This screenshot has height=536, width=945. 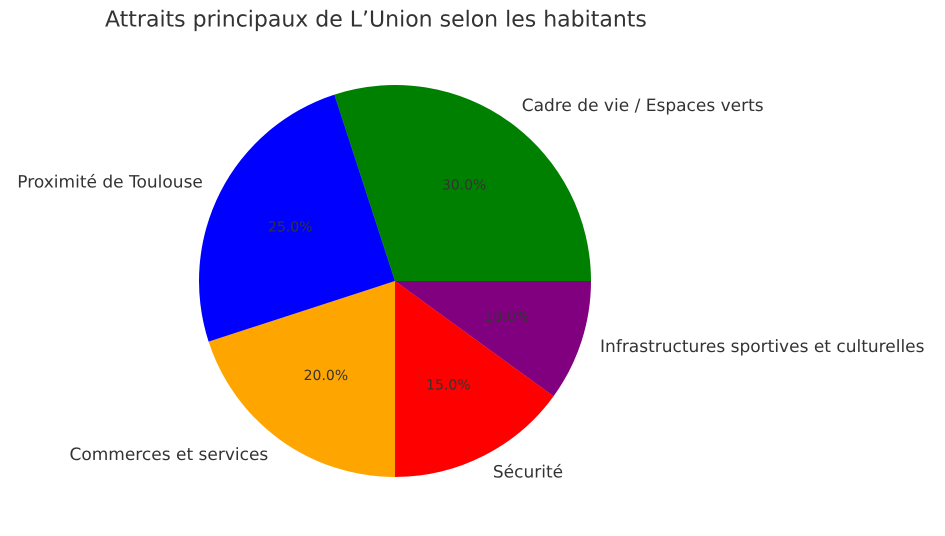 I want to click on data-label: 10.0%, so click(x=507, y=316).